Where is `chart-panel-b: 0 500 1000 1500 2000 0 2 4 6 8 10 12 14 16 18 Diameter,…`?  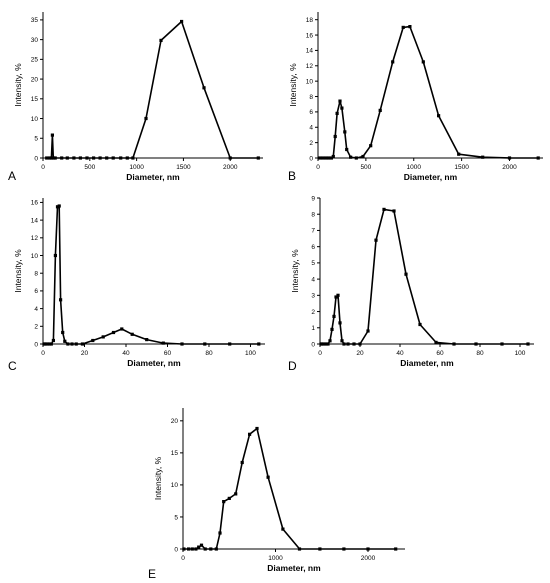
chart-panel-b: 0 500 1000 1500 2000 0 2 4 6 8 10 12 14 16 18 Diameter,… is located at coordinates (415, 97).